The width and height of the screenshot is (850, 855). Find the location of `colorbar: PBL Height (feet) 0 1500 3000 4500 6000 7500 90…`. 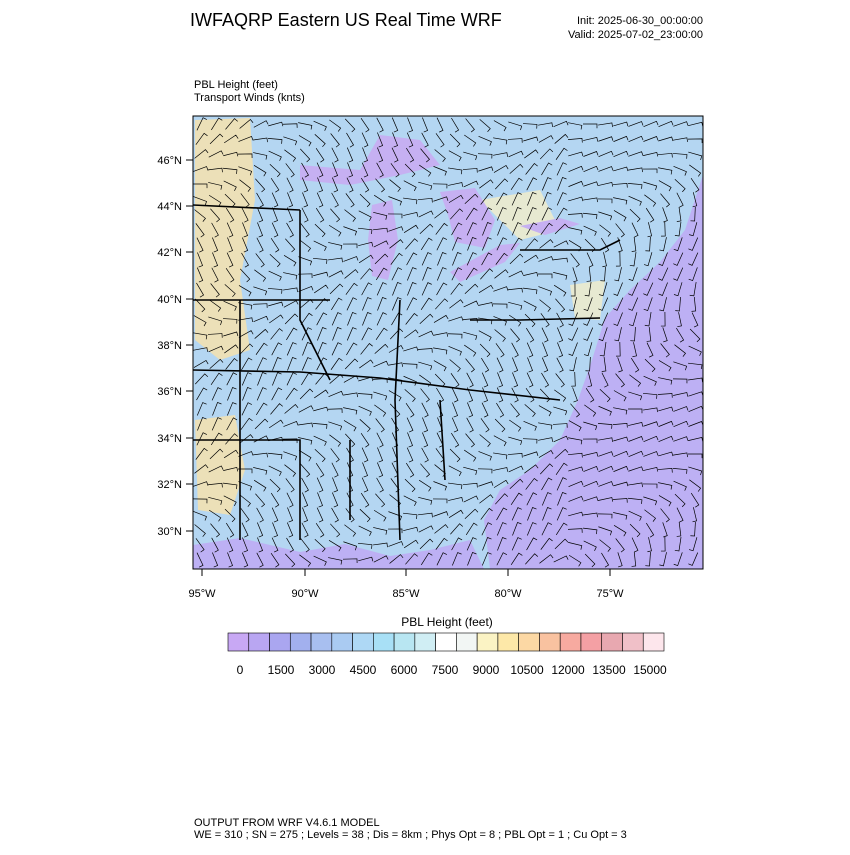

colorbar: PBL Height (feet) 0 1500 3000 4500 6000 7500 90… is located at coordinates (447, 646).